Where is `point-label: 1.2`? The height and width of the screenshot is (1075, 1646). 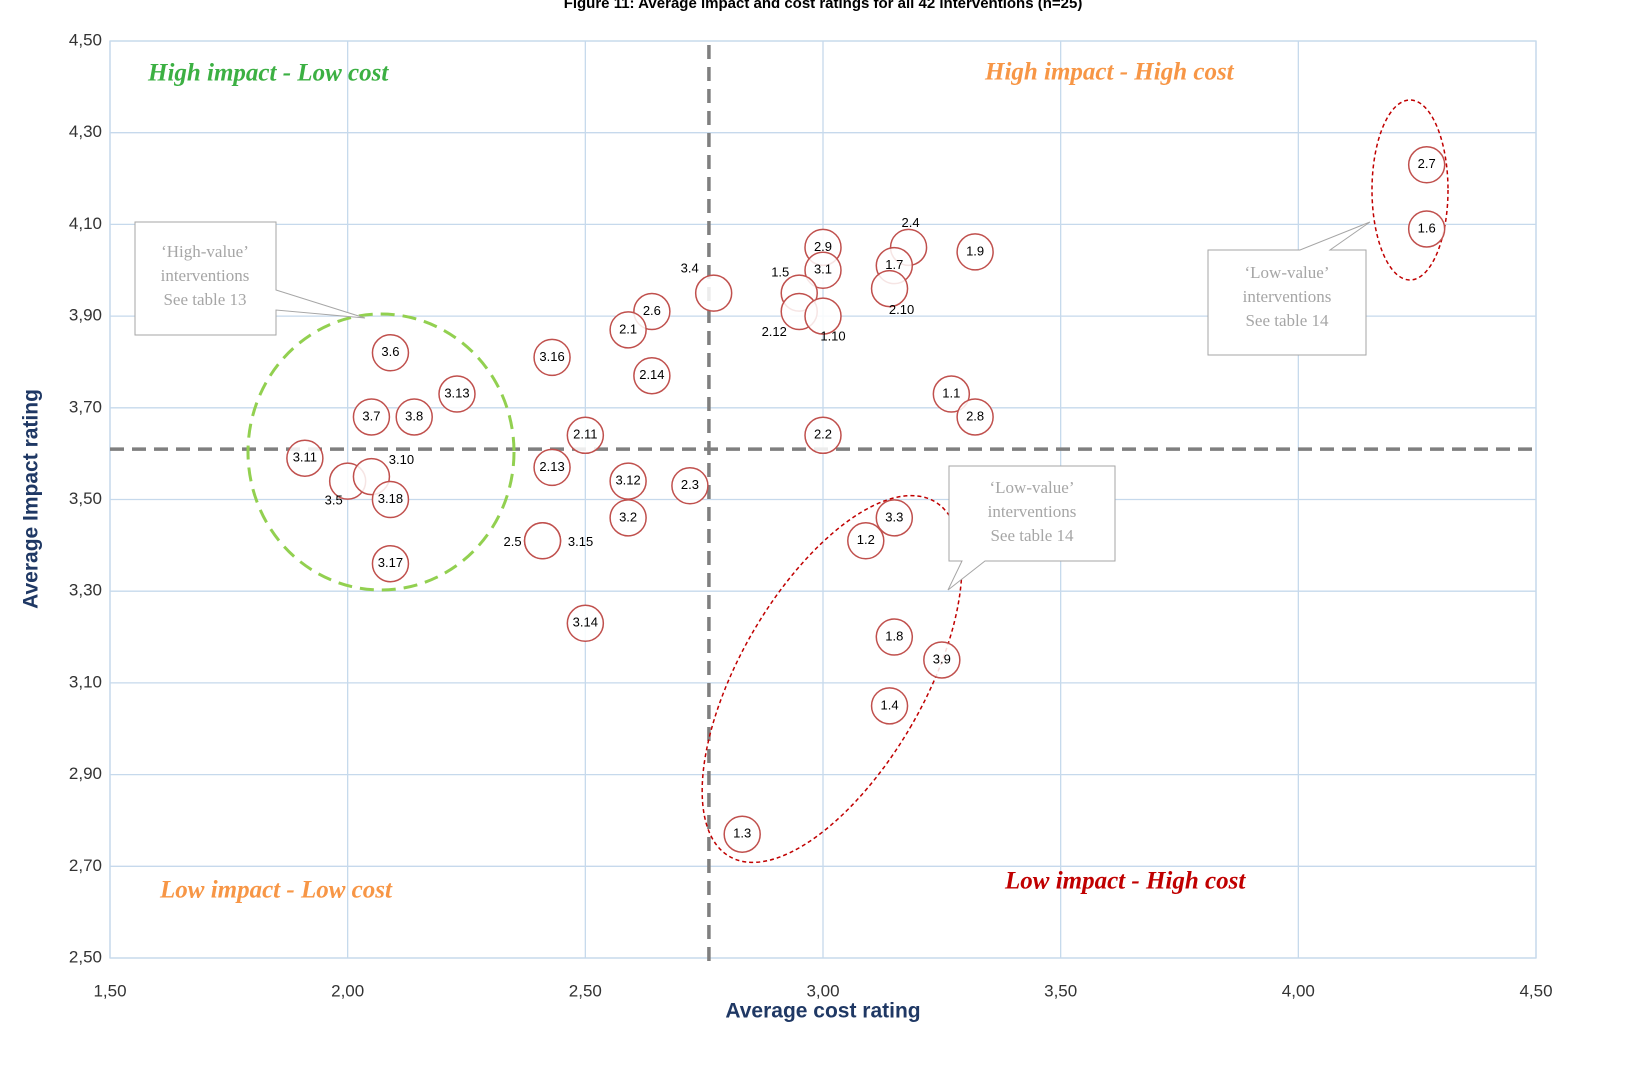
point-label: 1.2 is located at coordinates (866, 539).